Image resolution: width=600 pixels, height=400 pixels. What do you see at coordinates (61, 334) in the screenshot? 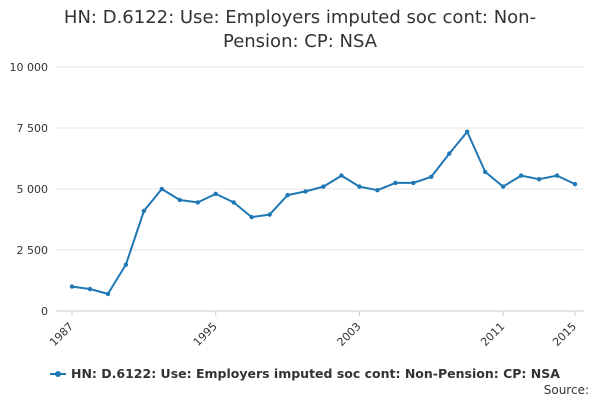
I see `x-tick-label: 1987` at bounding box center [61, 334].